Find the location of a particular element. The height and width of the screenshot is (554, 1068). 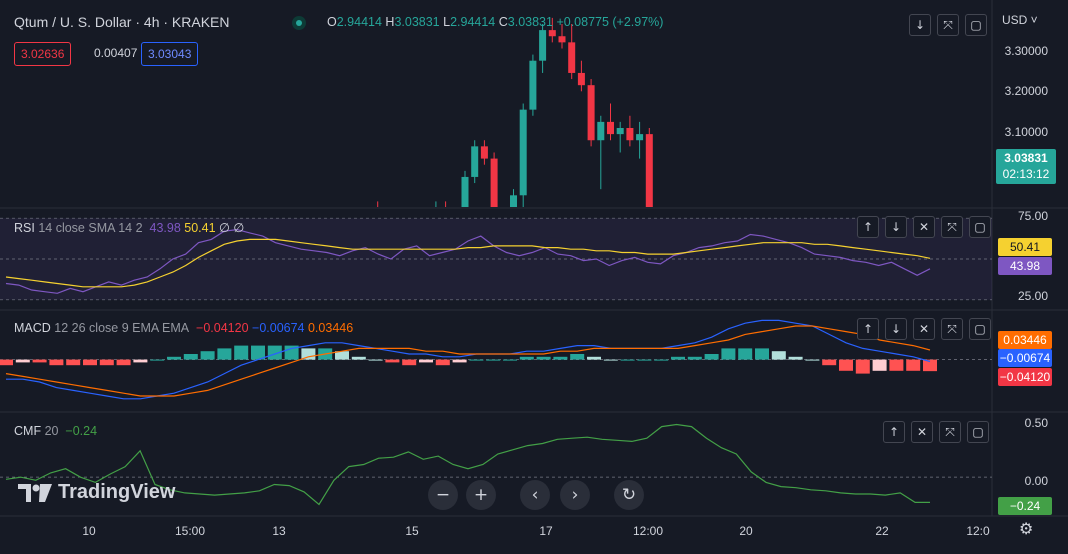

rsi-pane-controls: ↑ ↓ ✕ ⤧ ▢ is located at coordinates (924, 227).